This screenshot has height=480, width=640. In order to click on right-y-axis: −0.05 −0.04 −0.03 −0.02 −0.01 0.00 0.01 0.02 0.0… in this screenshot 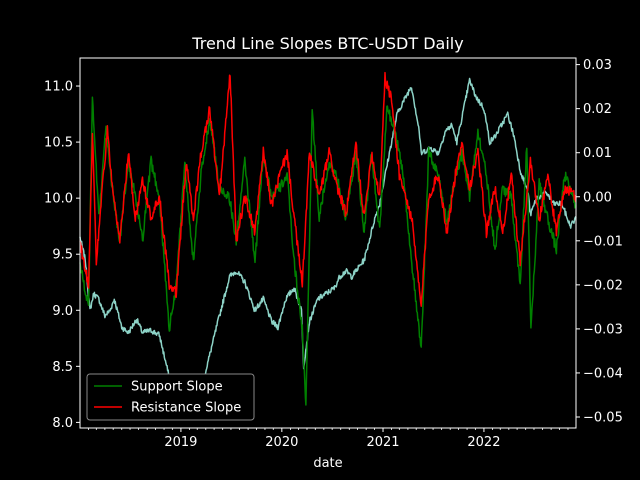, I will do `click(599, 241)`.